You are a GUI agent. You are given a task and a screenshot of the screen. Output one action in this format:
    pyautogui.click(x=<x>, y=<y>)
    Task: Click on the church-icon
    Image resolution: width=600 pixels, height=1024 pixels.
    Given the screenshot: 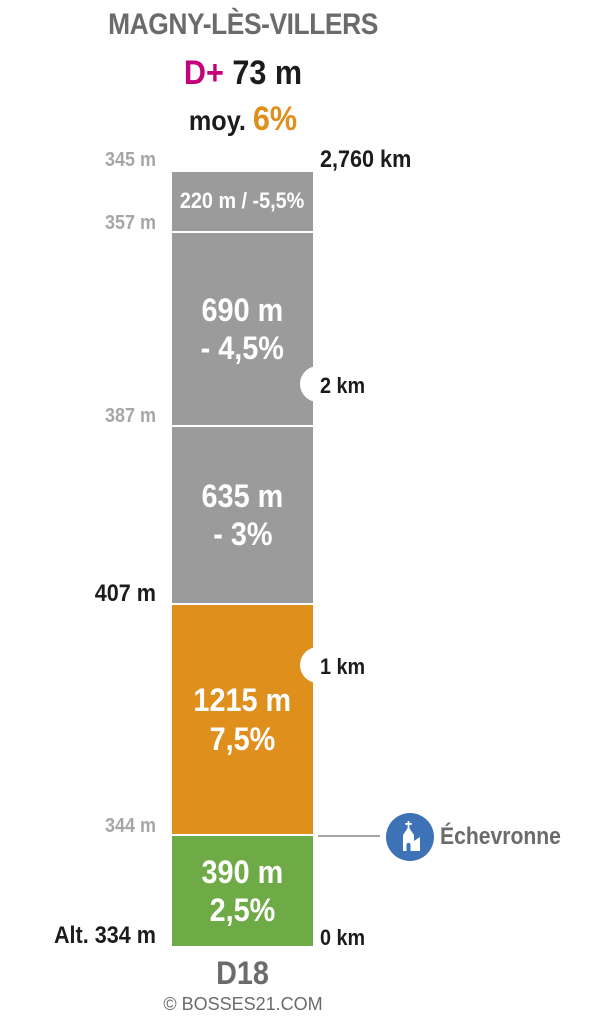 What is the action you would take?
    pyautogui.click(x=411, y=836)
    